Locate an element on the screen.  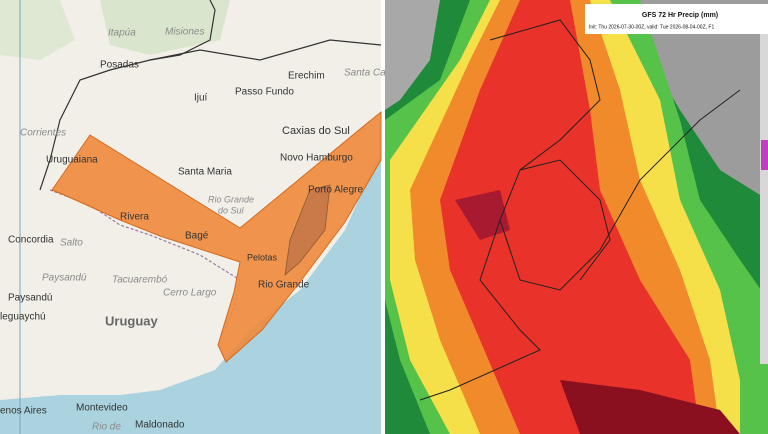
map-label: Passo Fundo is located at coordinates (264, 92).